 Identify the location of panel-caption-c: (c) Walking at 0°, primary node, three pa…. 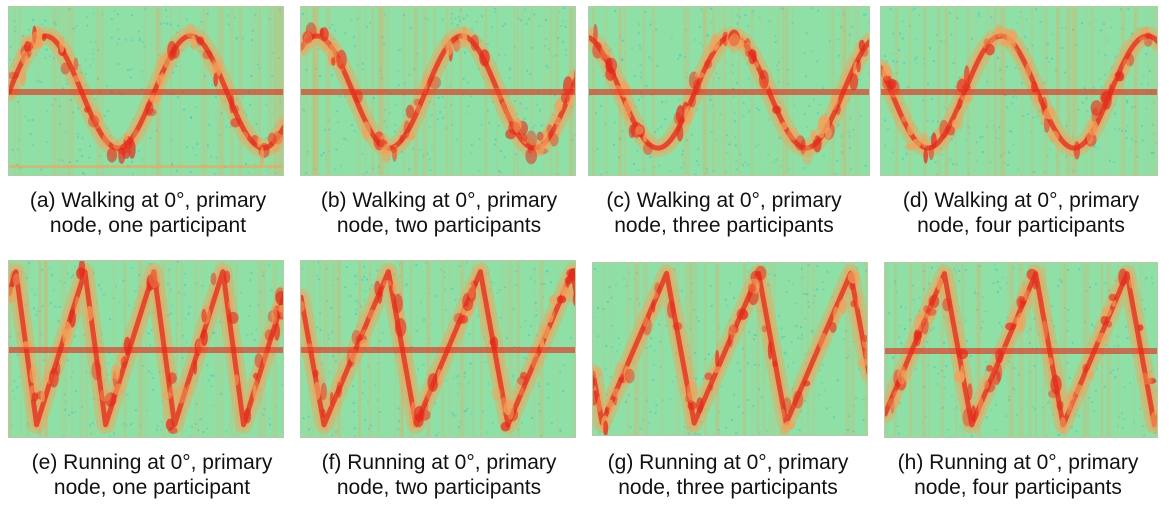
(724, 213).